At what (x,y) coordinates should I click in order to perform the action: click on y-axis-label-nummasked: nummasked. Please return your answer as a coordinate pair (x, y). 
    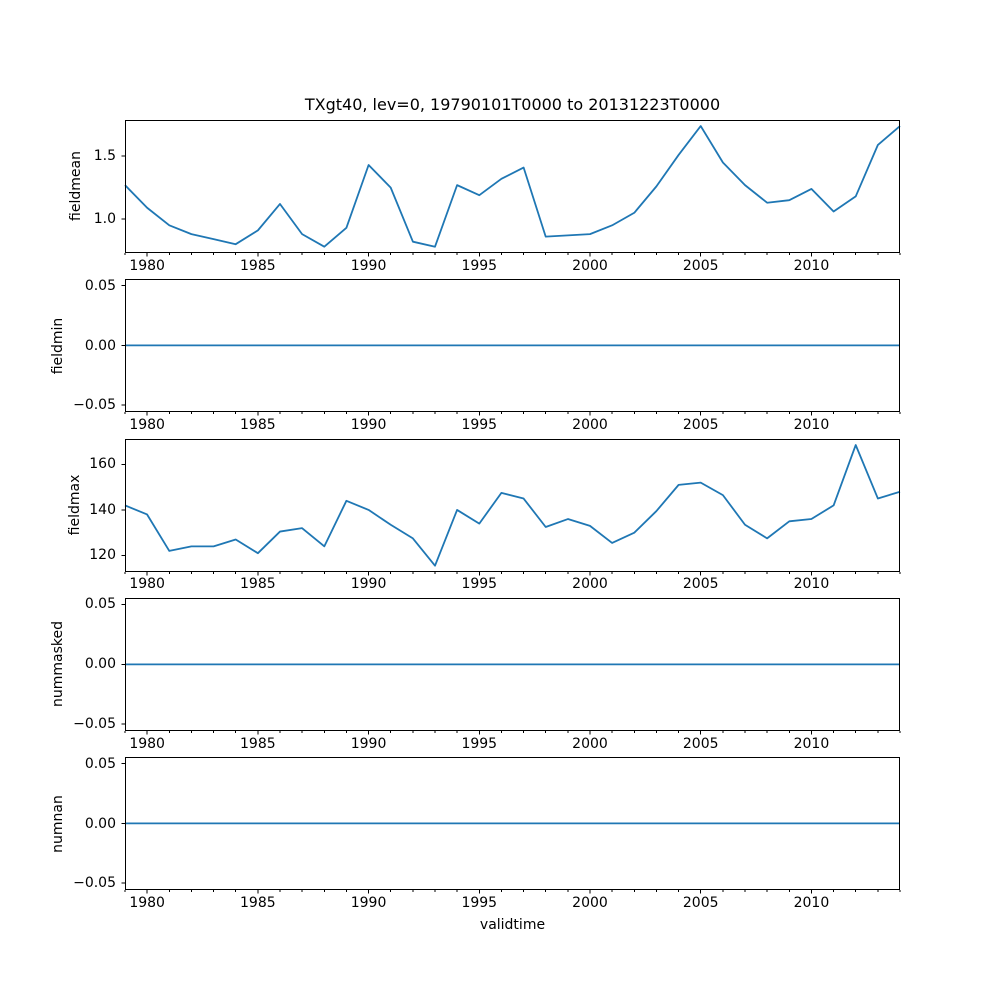
    Looking at the image, I should click on (58, 664).